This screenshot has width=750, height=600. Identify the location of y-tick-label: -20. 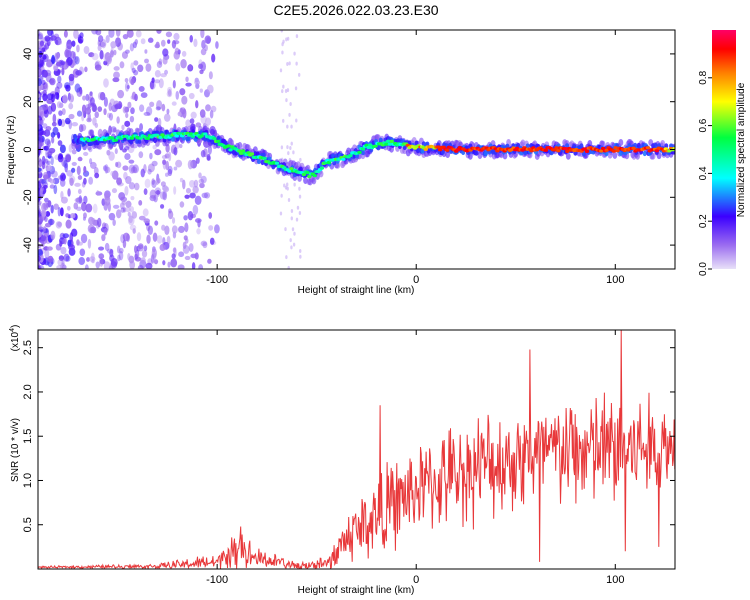
(28, 197).